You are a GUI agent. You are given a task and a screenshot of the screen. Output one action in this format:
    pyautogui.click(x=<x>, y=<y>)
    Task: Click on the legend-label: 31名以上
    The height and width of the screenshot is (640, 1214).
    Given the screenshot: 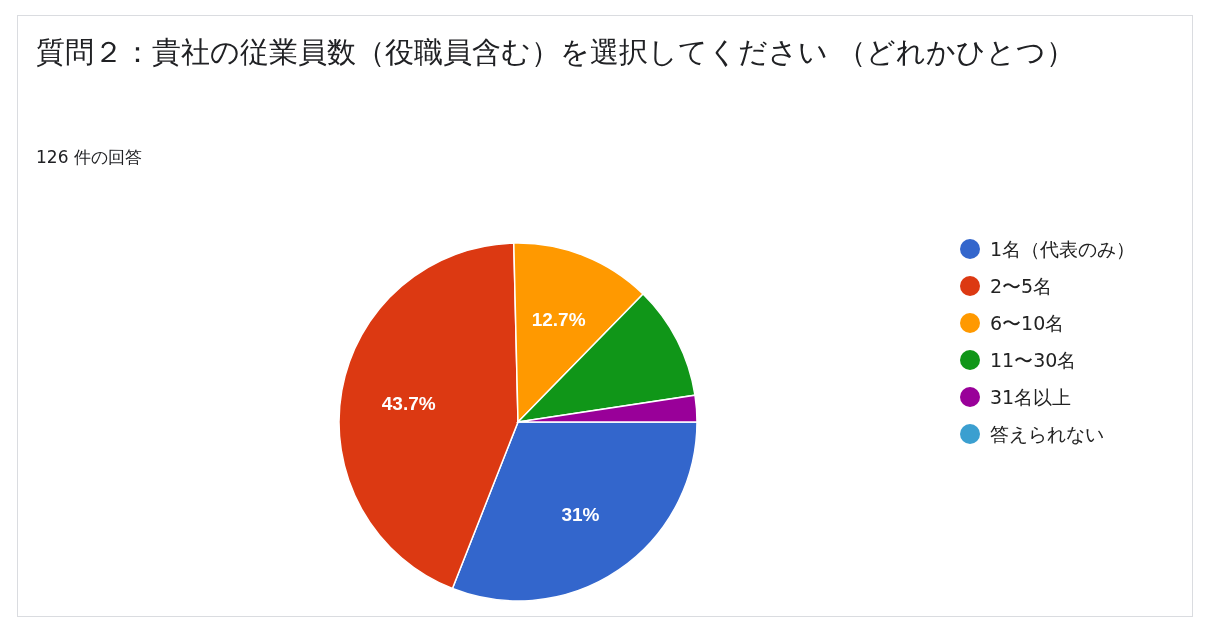 What is the action you would take?
    pyautogui.click(x=1031, y=397)
    